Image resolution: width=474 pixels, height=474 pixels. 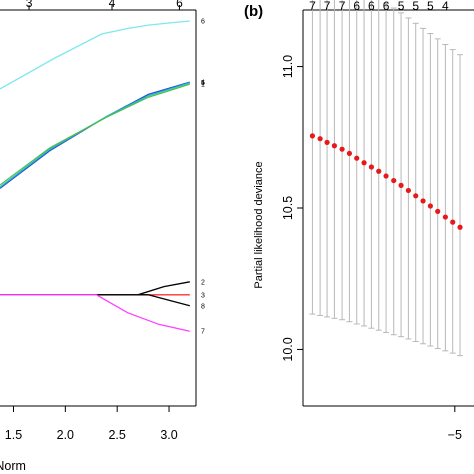 I want to click on panel-b-y-ticks: 10.0 10.5 11.0, so click(x=292, y=208).